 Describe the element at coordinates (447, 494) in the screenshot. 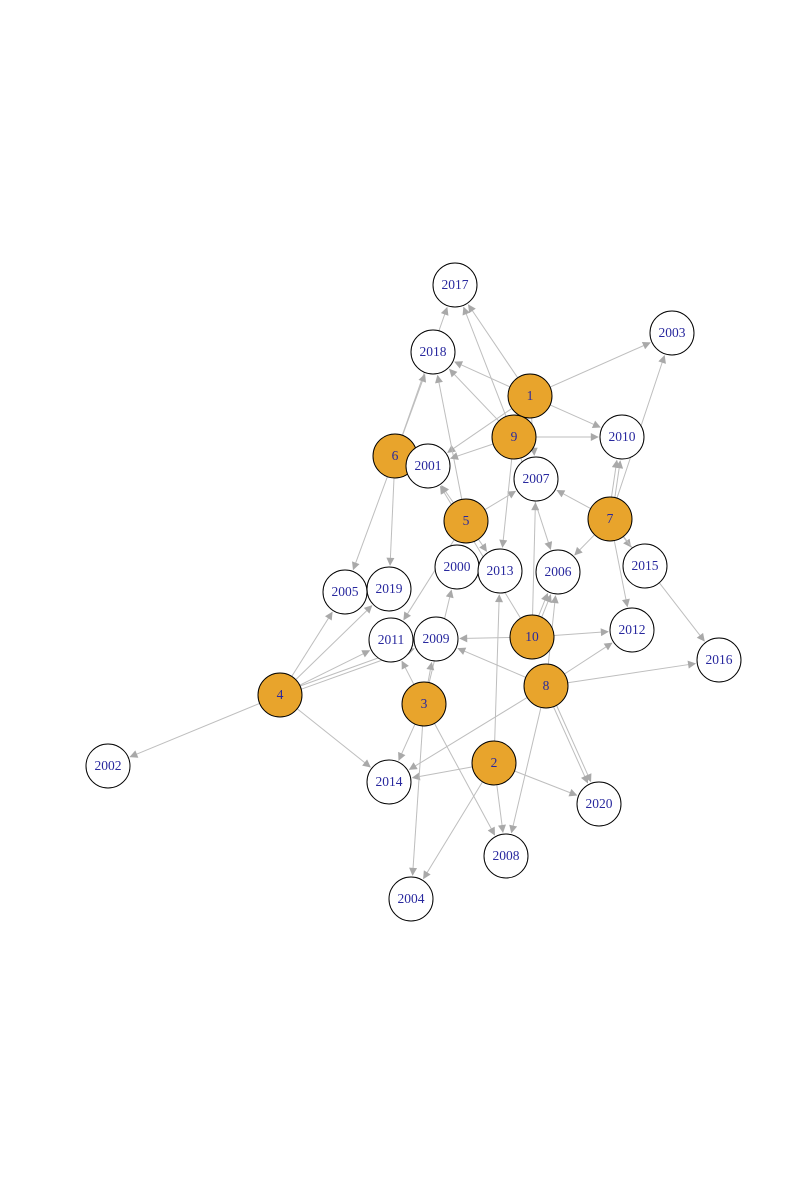

I see `graph-edge-5-to-2001` at that location.